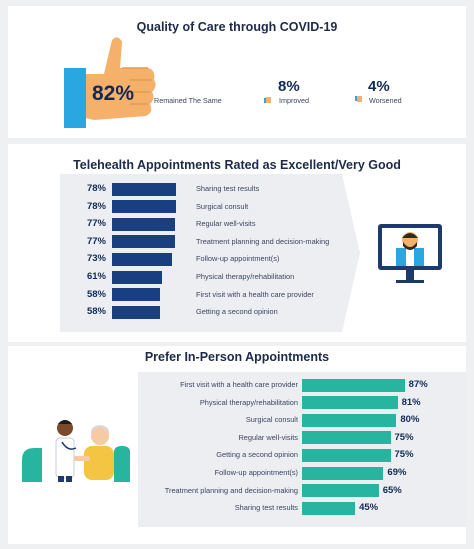 Image resolution: width=474 pixels, height=549 pixels. What do you see at coordinates (410, 420) in the screenshot?
I see `inperson-value-label: 80%` at bounding box center [410, 420].